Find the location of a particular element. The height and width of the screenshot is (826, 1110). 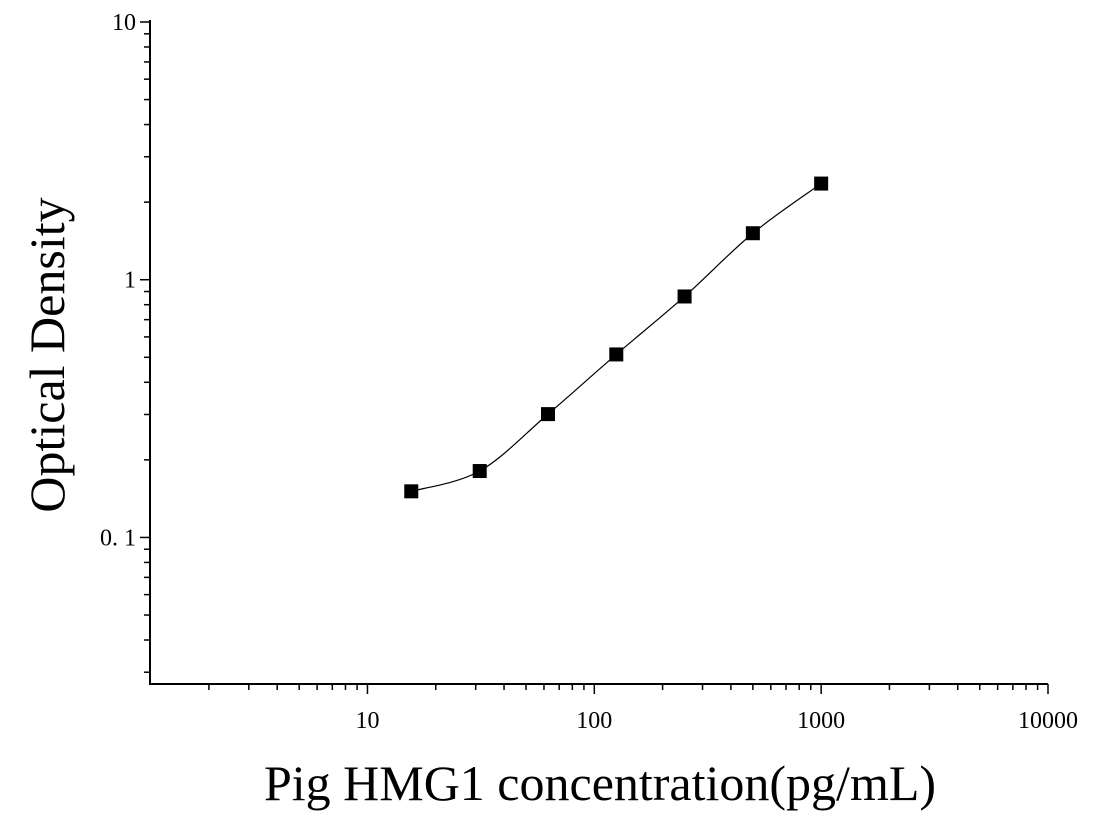

x-axis-ticks: 10 100 1000 10000 is located at coordinates (643, 709).